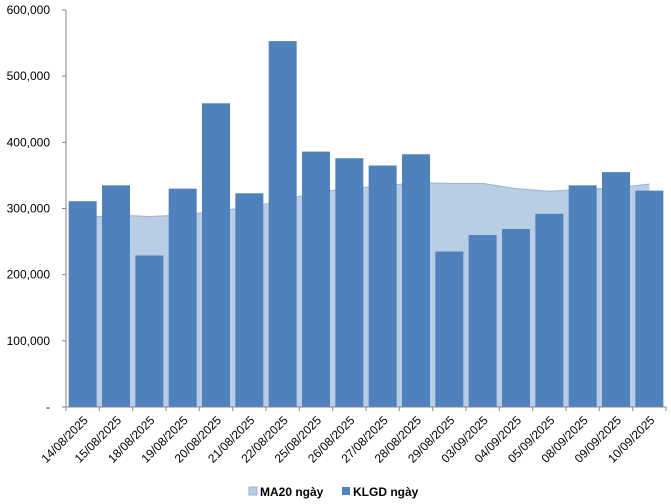  Describe the element at coordinates (346, 491) in the screenshot. I see `legend-swatch-klgd` at that location.